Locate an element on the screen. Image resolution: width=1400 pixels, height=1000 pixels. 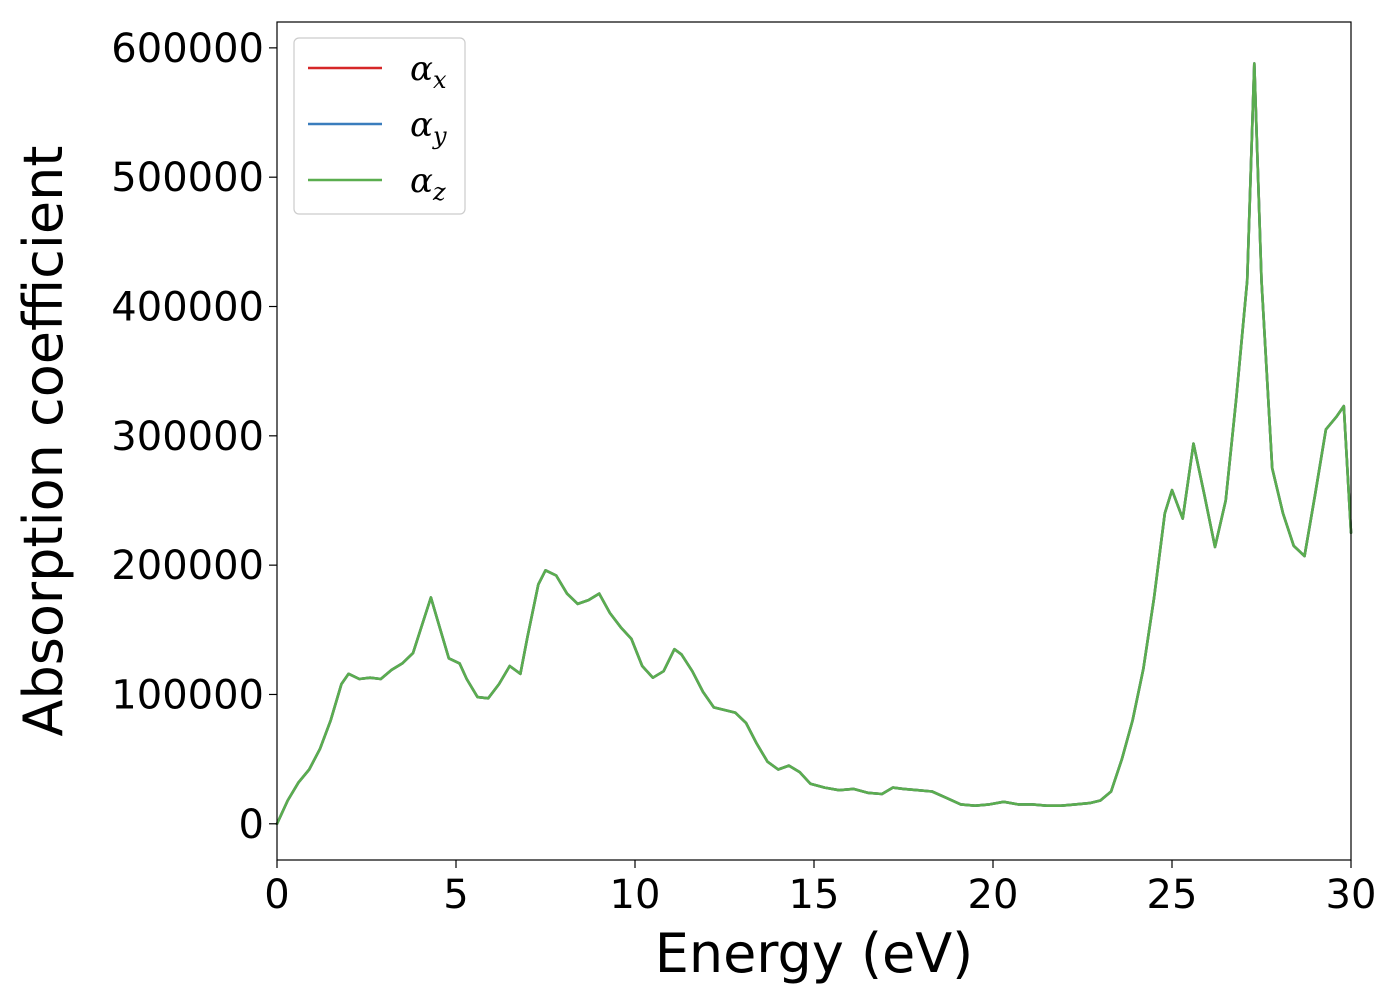
x-tick-label: 30 is located at coordinates (1351, 895).